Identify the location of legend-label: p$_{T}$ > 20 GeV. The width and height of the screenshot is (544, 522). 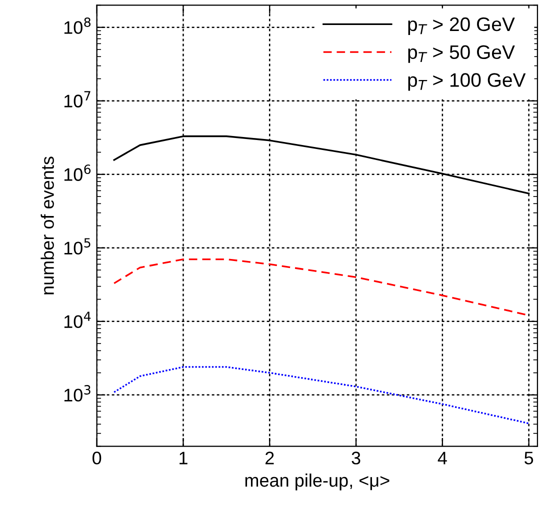
(461, 26).